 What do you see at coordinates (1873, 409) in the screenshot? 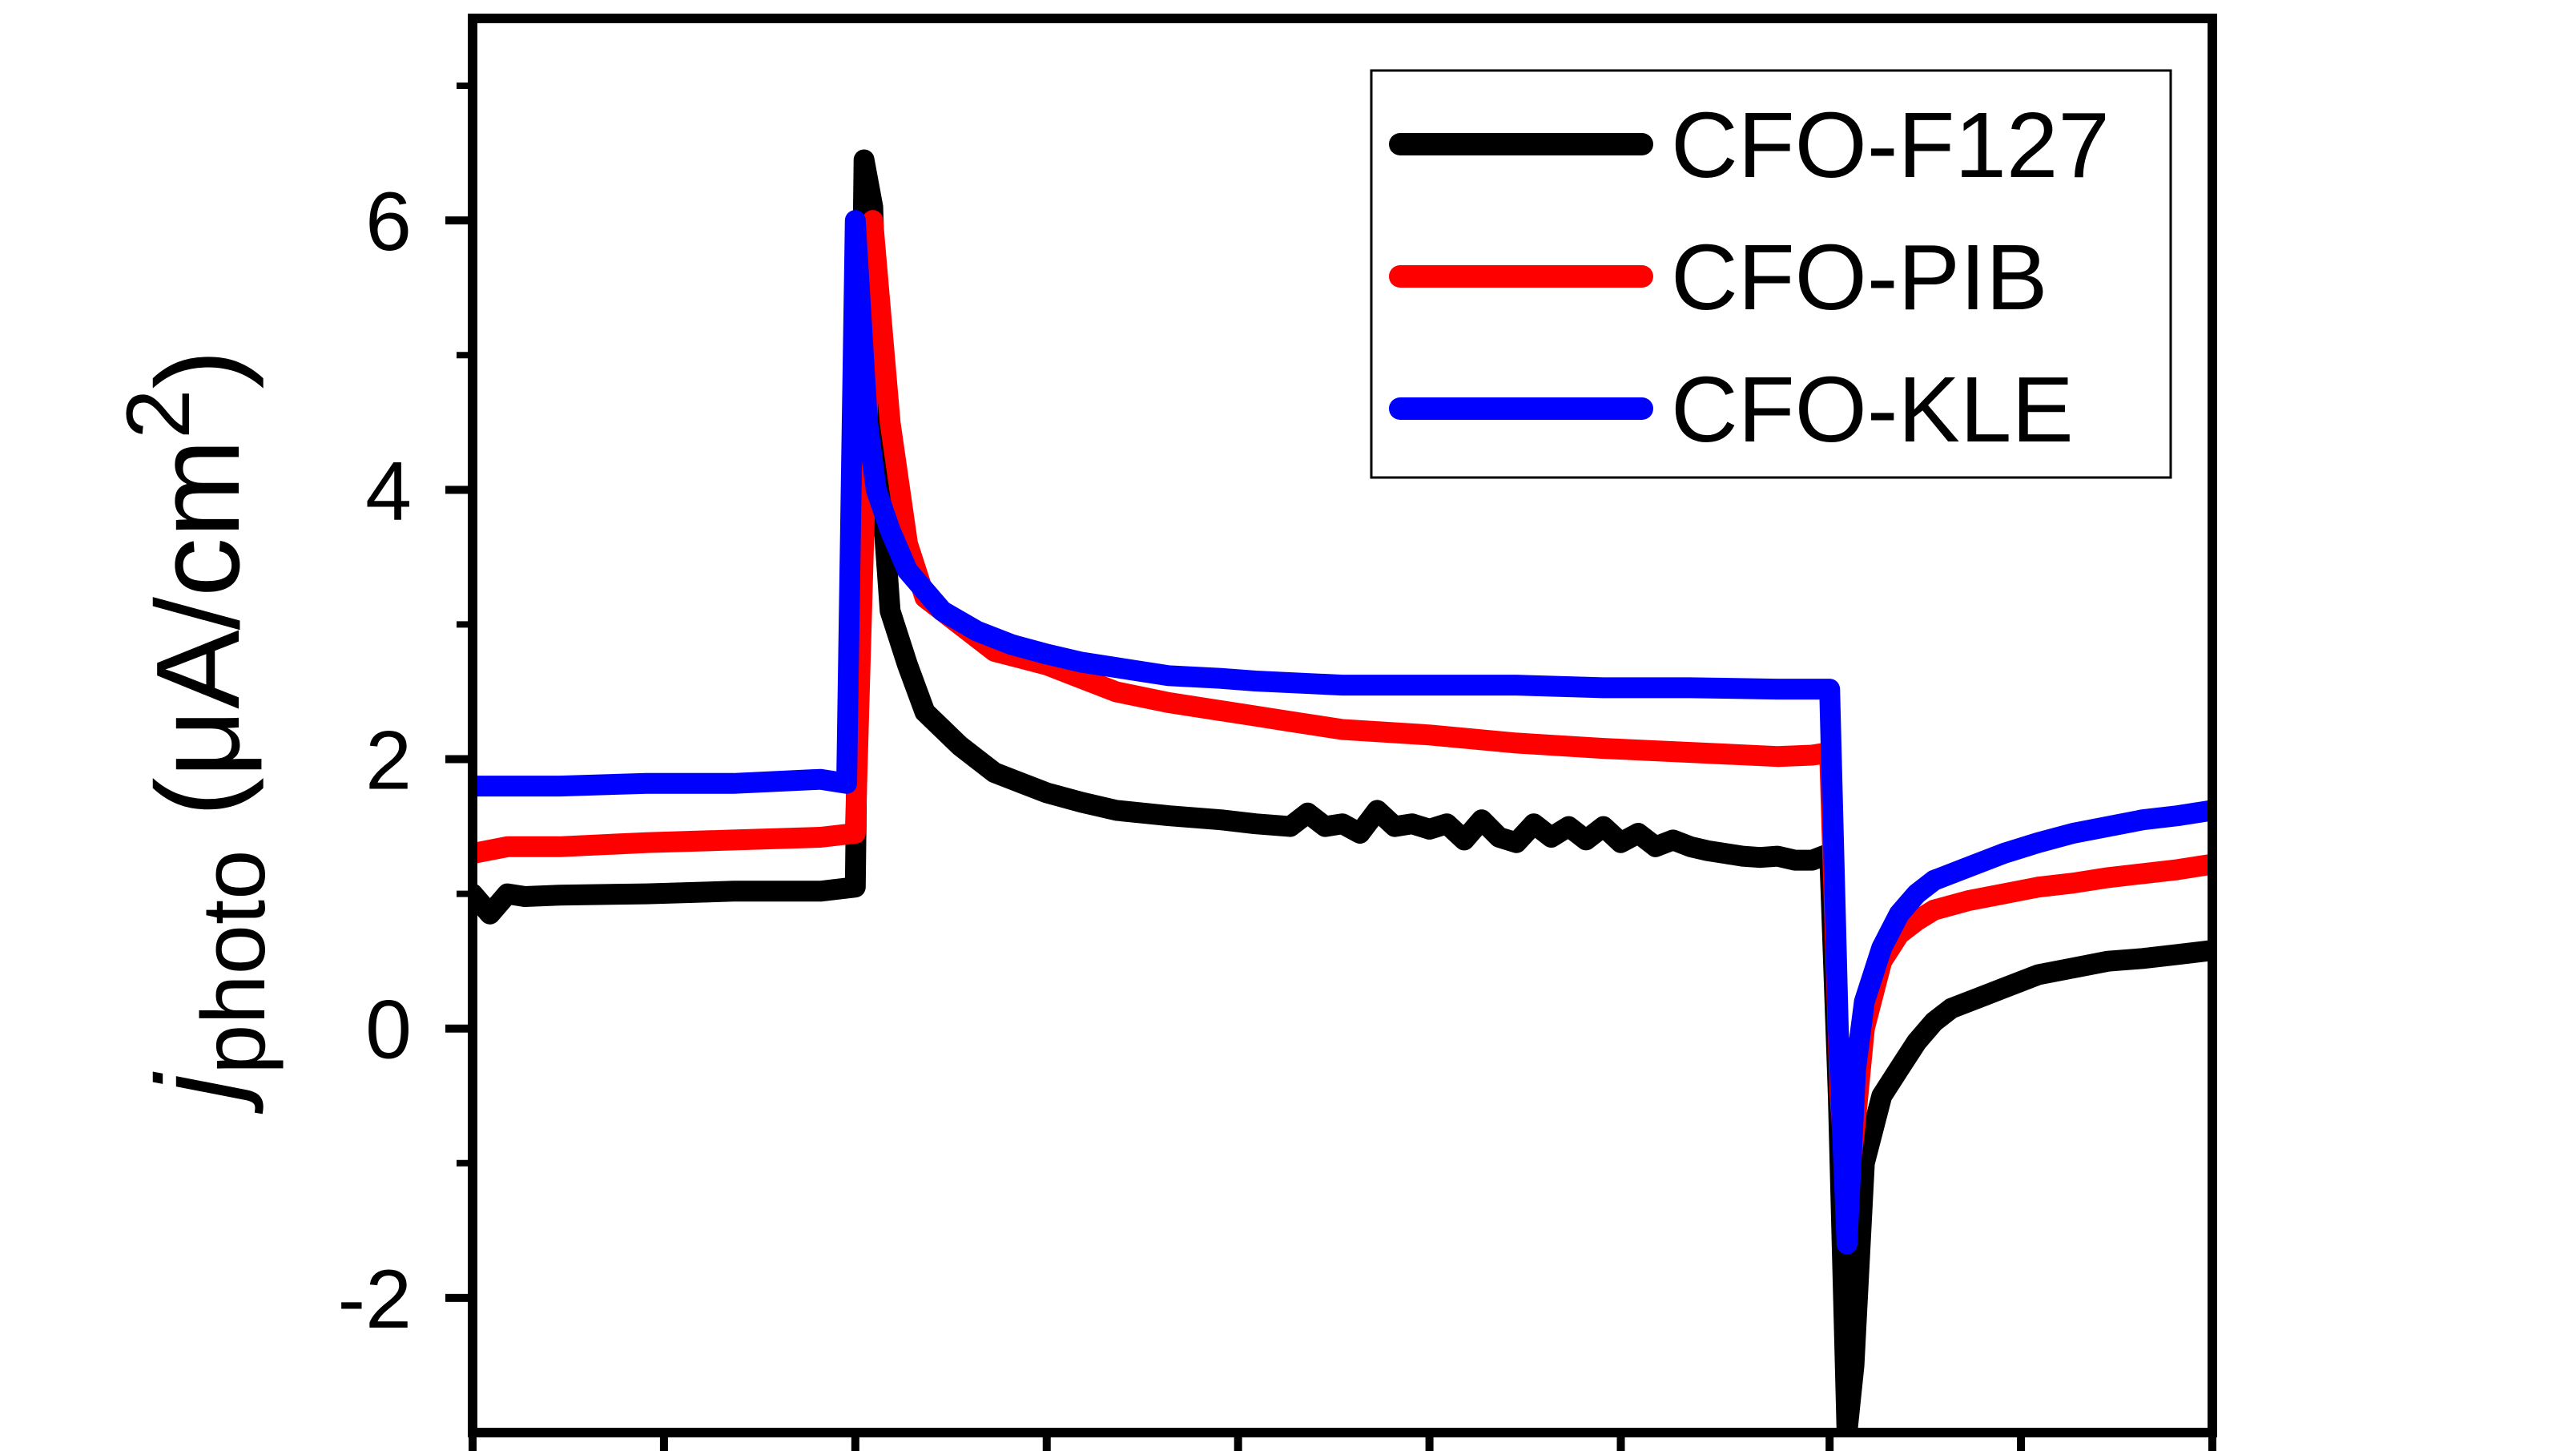
I see `legend-label-cfo-kle: CFO-KLE` at bounding box center [1873, 409].